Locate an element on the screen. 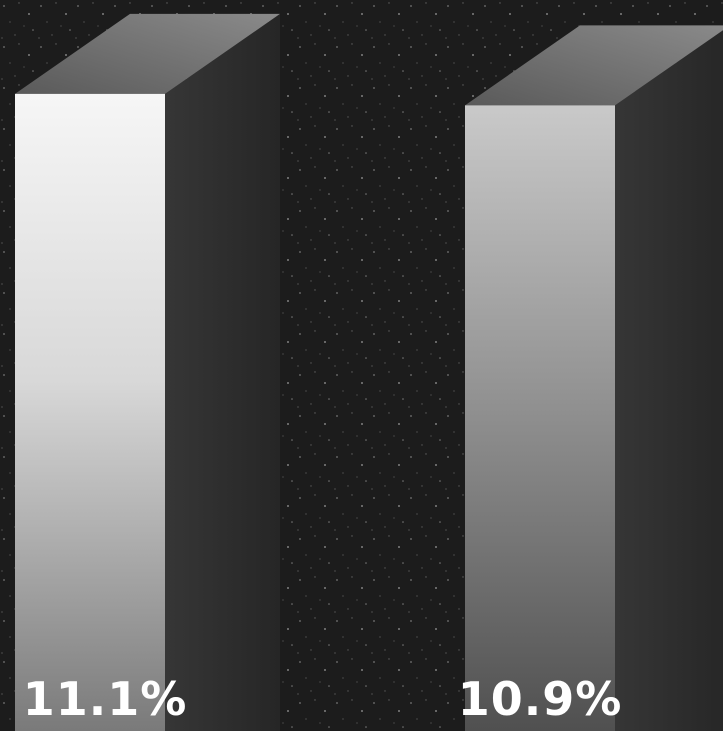 This screenshot has height=731, width=723. bar-value-label-1: 11.1% is located at coordinates (105, 699).